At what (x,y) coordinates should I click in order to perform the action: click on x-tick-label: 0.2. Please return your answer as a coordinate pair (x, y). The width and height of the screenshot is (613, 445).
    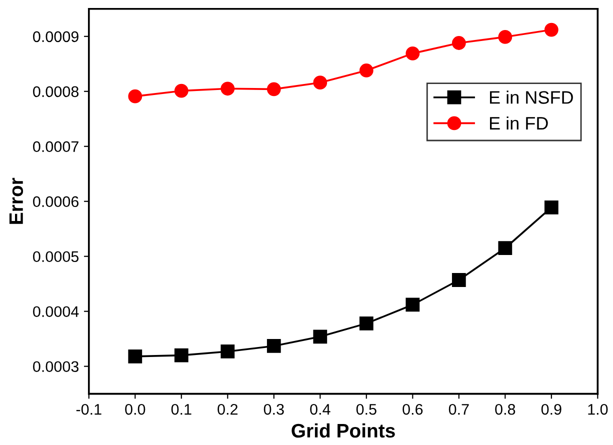
    Looking at the image, I should click on (228, 409).